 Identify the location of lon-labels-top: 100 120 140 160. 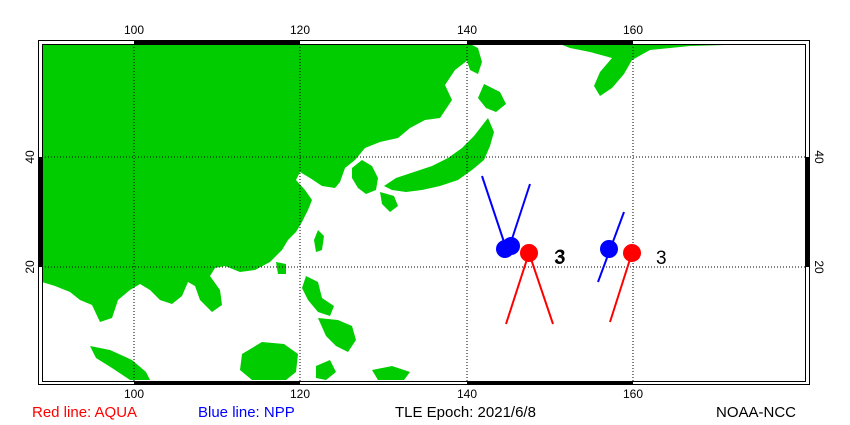
(383, 30).